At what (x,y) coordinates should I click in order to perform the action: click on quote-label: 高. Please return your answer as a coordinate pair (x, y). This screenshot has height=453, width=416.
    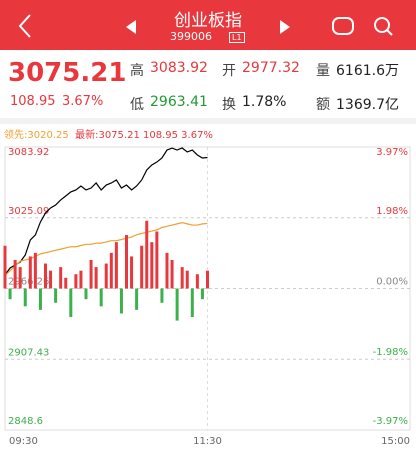
    Looking at the image, I should click on (137, 71).